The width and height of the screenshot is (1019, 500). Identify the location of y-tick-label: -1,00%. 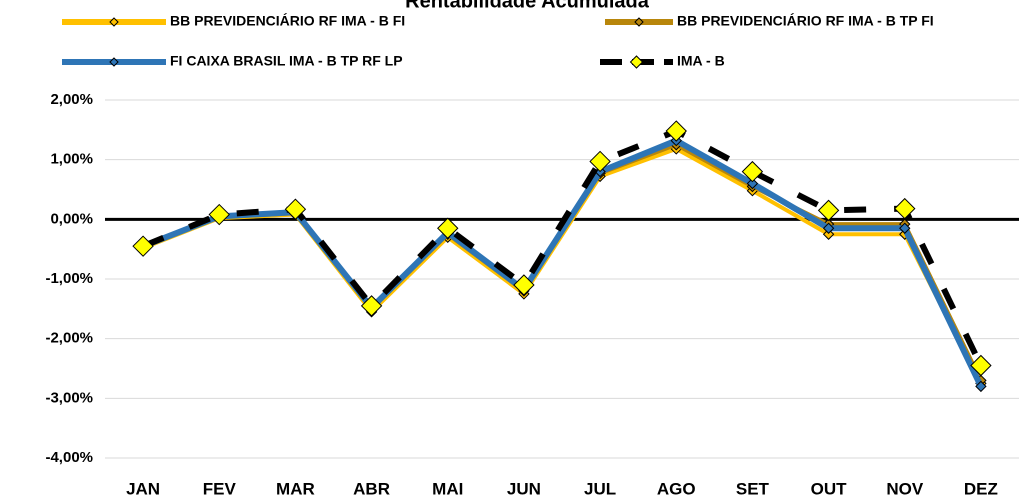
(69, 278).